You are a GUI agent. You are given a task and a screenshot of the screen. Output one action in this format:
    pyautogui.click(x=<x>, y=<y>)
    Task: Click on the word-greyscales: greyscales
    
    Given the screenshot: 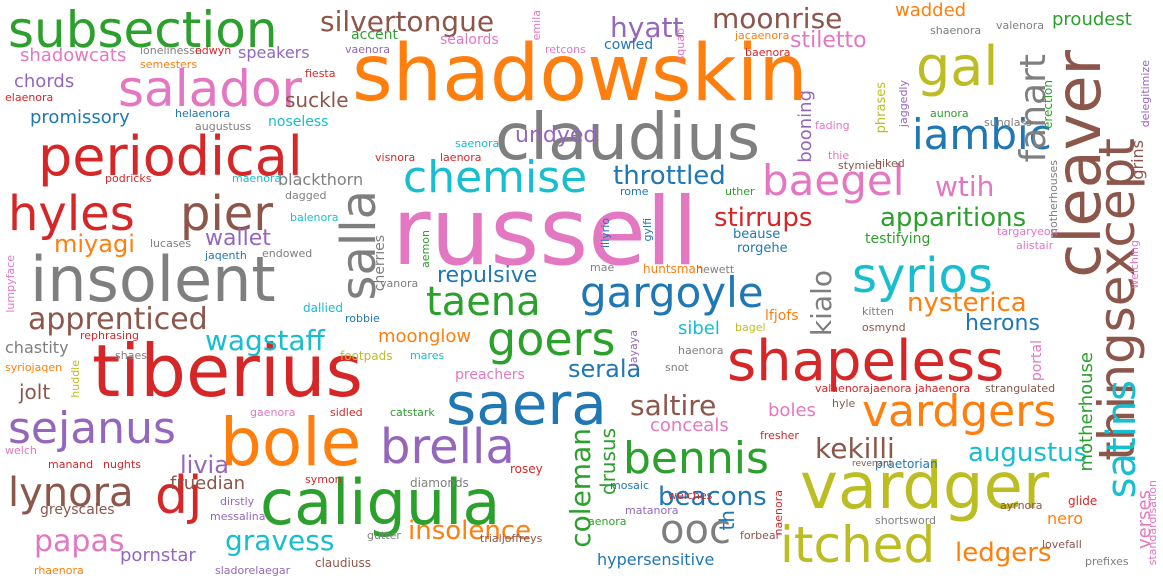 What is the action you would take?
    pyautogui.click(x=77, y=510)
    